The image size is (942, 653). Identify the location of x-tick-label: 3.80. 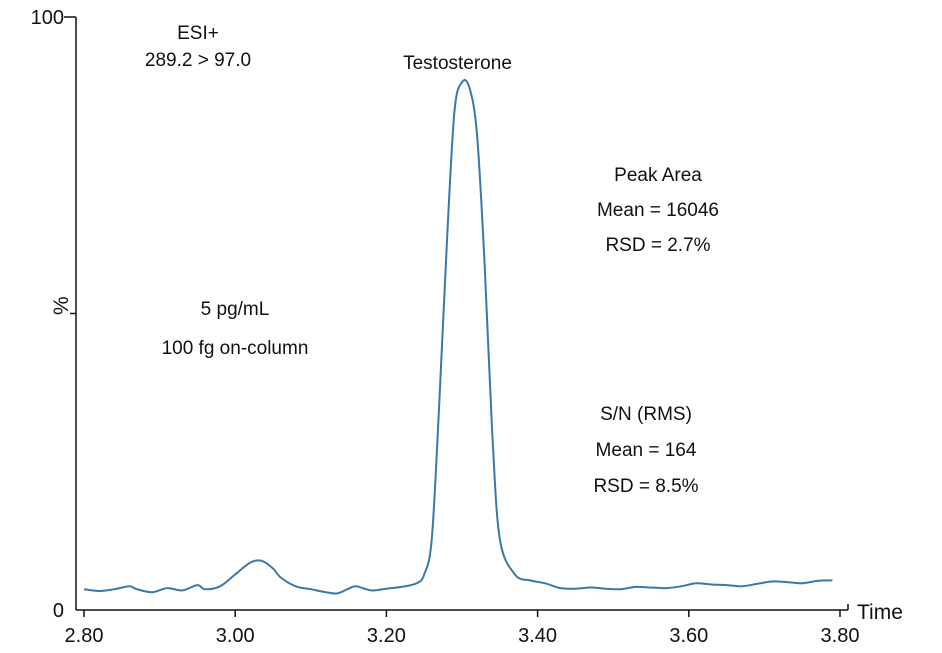
(840, 636).